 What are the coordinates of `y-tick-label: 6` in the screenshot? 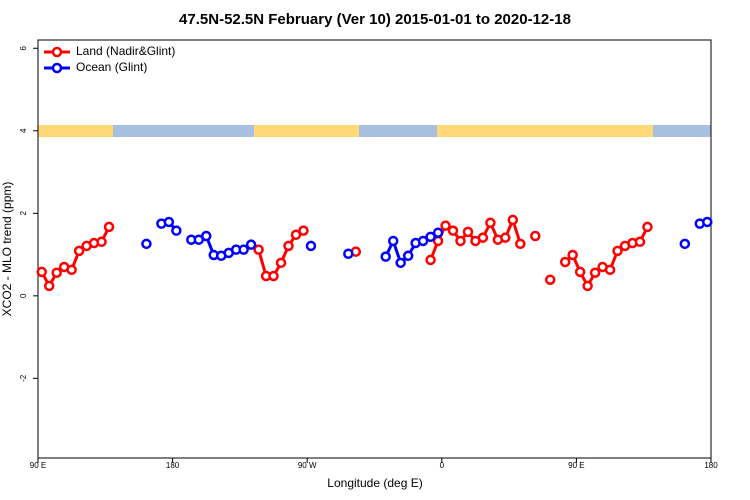 It's located at (23, 47).